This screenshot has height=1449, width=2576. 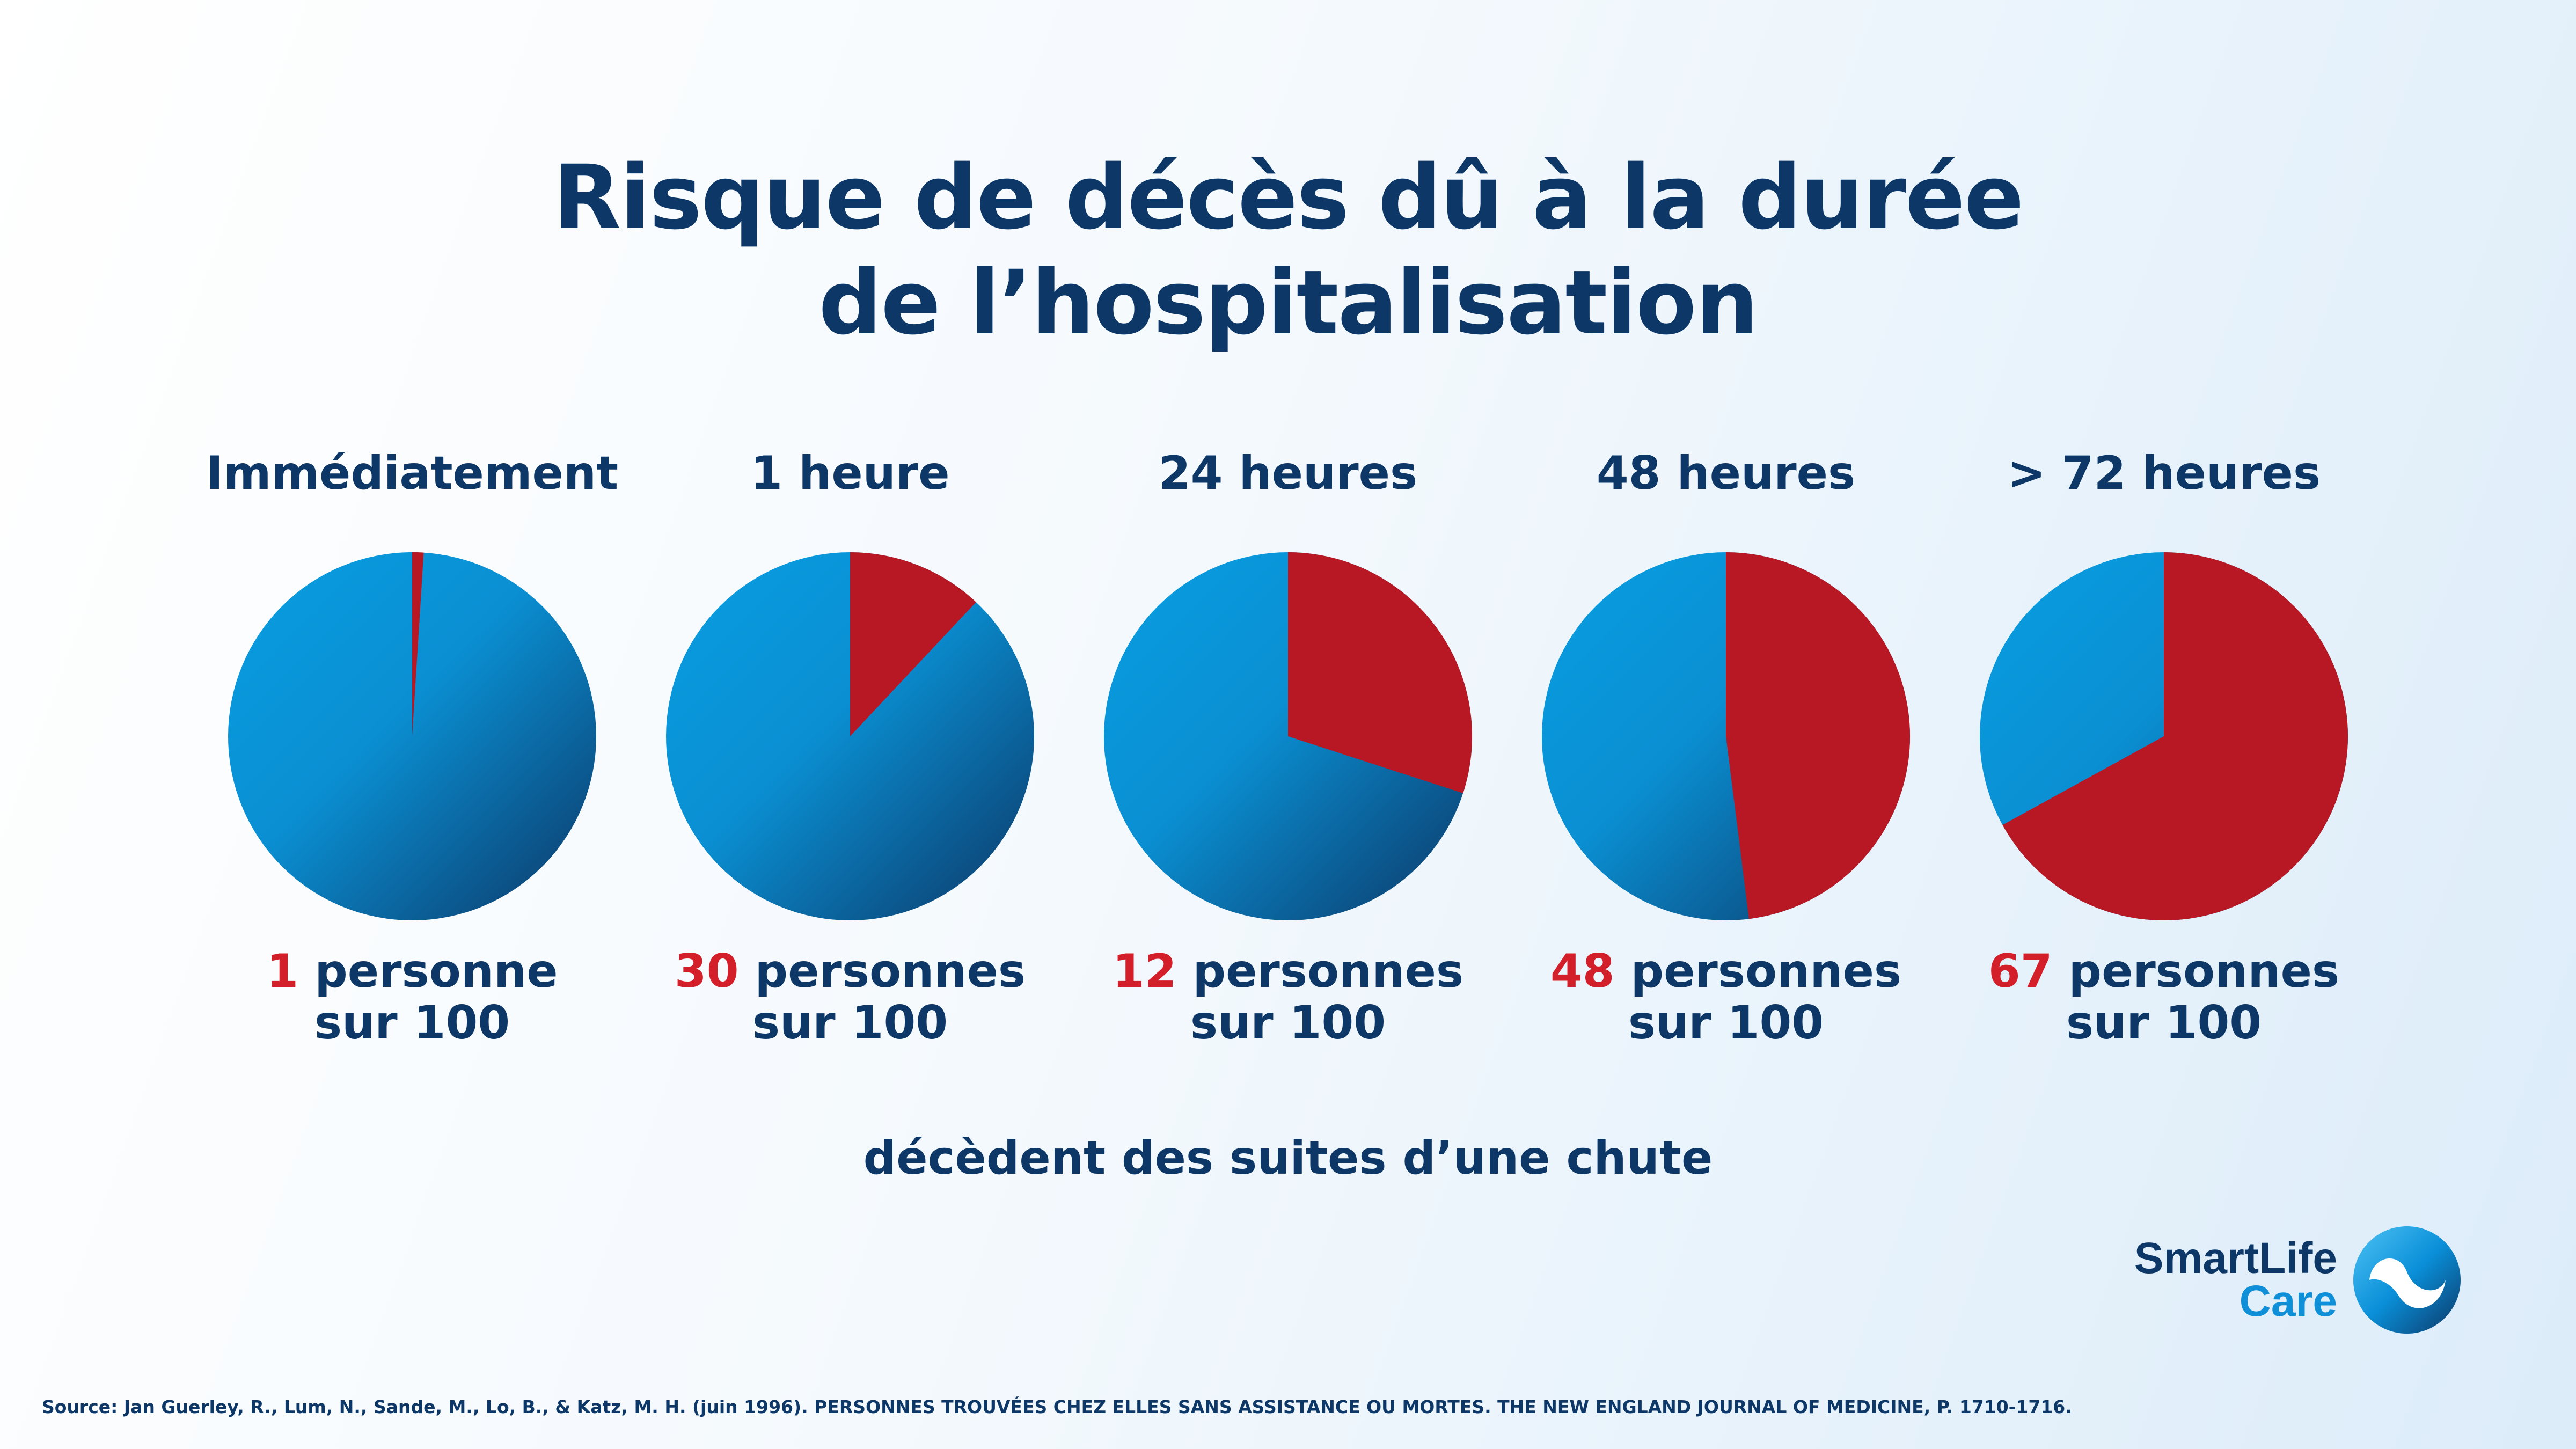 What do you see at coordinates (1288, 197) in the screenshot?
I see `title-line-1: Risque de décès dû à la durée` at bounding box center [1288, 197].